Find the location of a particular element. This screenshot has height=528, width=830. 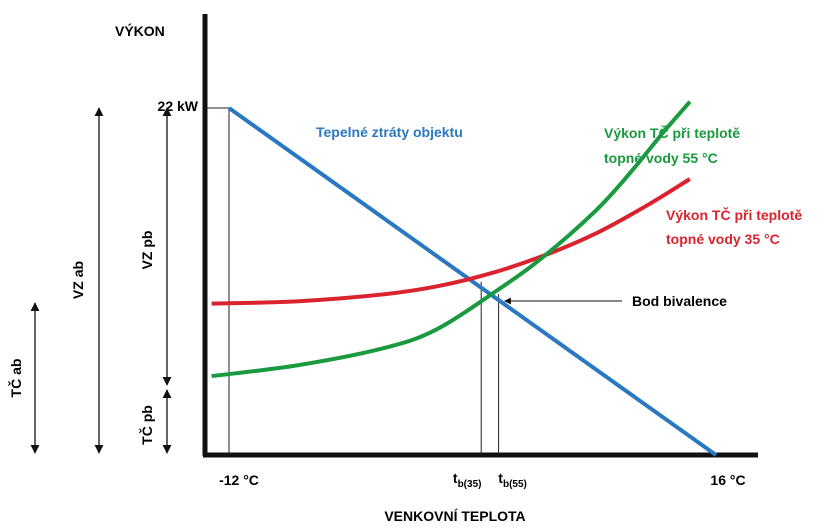

bivalence-label: Bod bivalence is located at coordinates (679, 301).